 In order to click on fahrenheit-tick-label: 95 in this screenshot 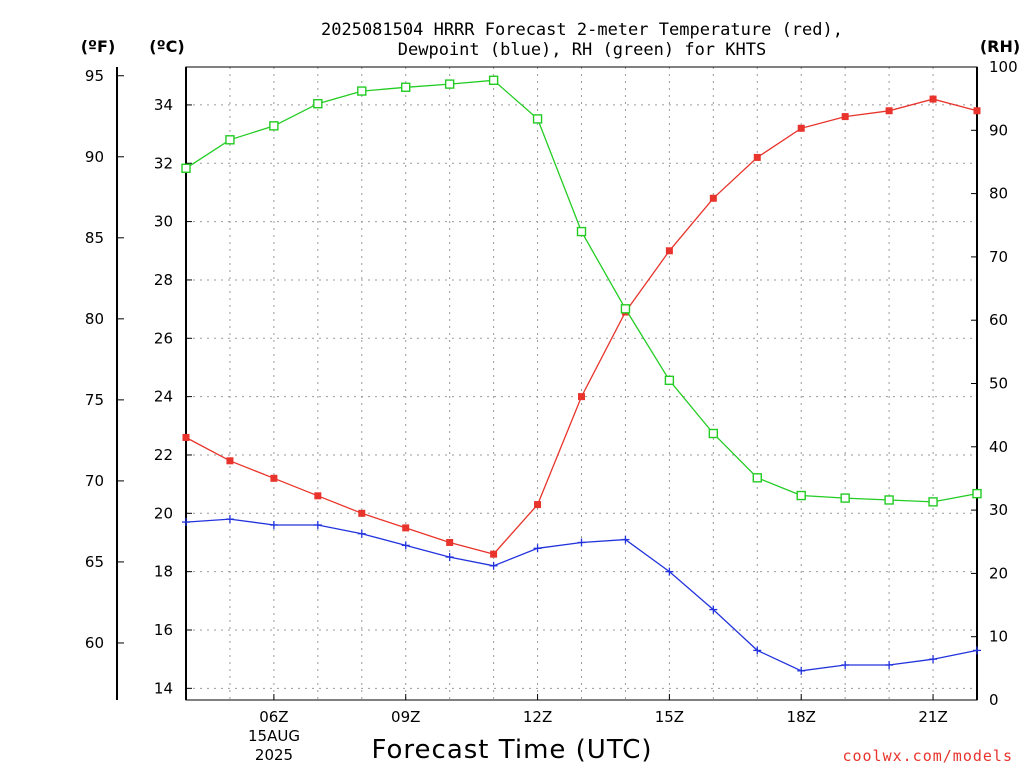, I will do `click(94, 76)`.